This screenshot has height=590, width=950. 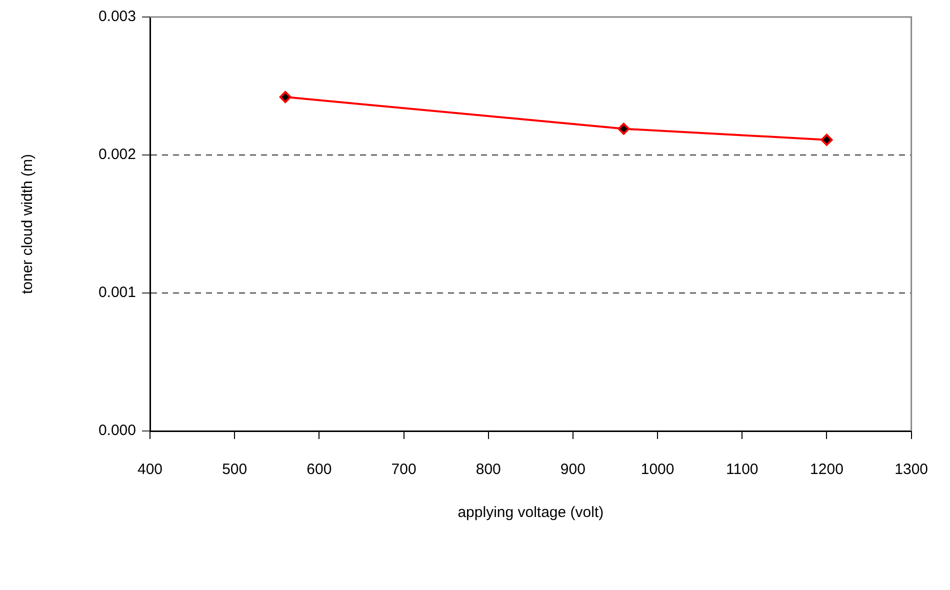 What do you see at coordinates (403, 469) in the screenshot?
I see `x-tick-label: 700` at bounding box center [403, 469].